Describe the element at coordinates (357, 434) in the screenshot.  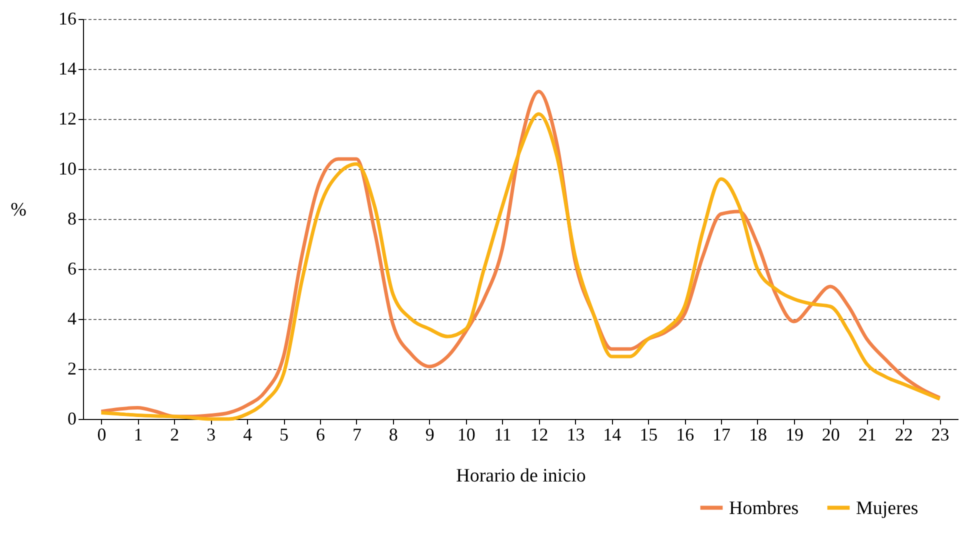
I see `x-tick-label: 7` at that location.